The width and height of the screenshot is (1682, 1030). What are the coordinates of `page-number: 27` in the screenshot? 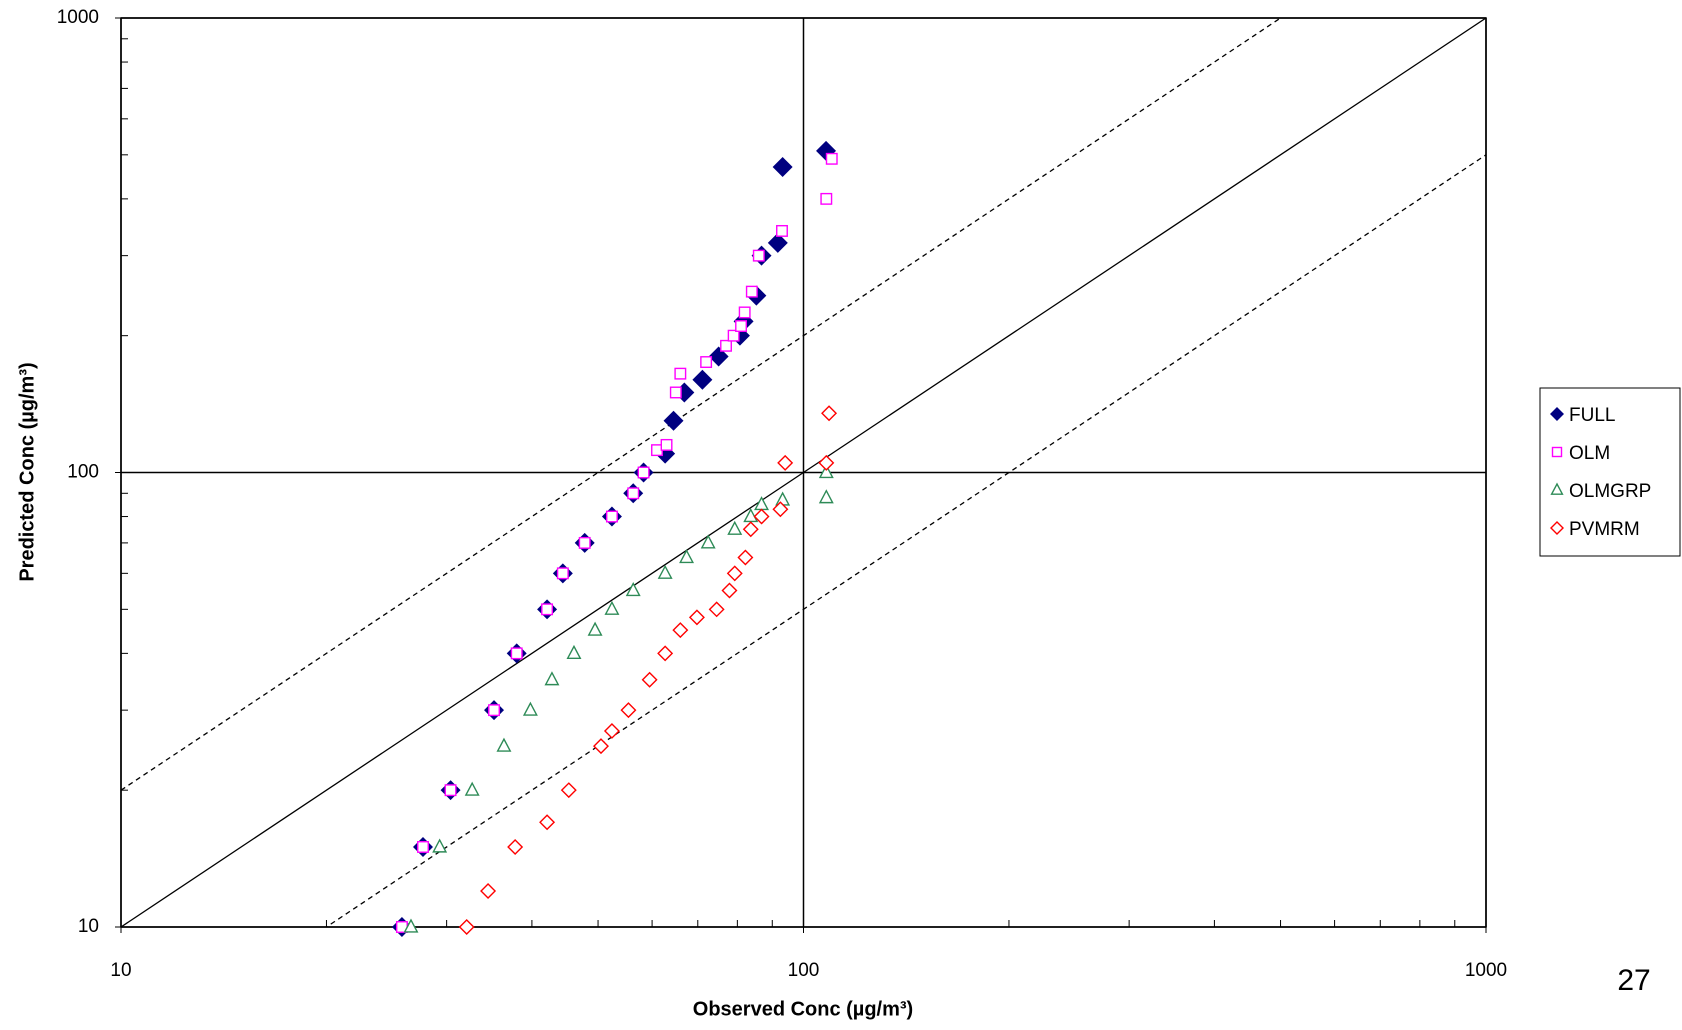 It's located at (1633, 980).